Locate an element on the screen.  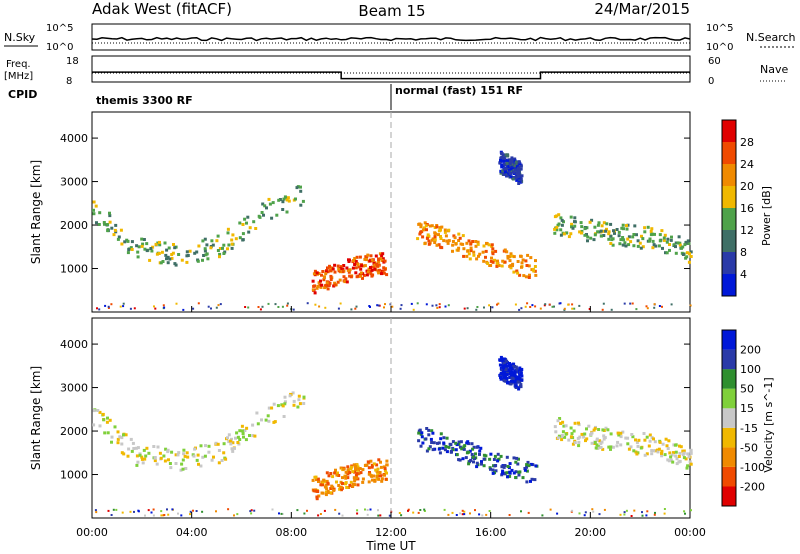
colorbar-frame is located at coordinates (729, 418).